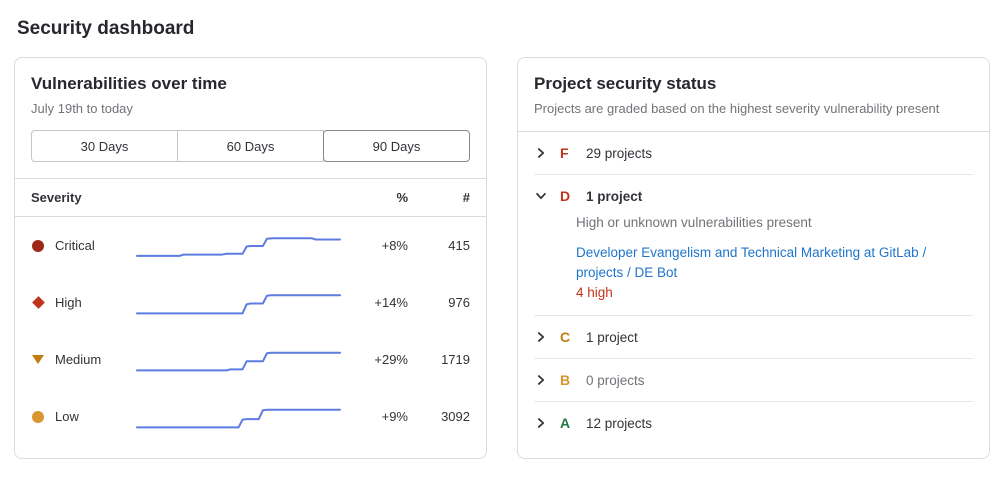  I want to click on grade-c-project-count: 1 project, so click(612, 337).